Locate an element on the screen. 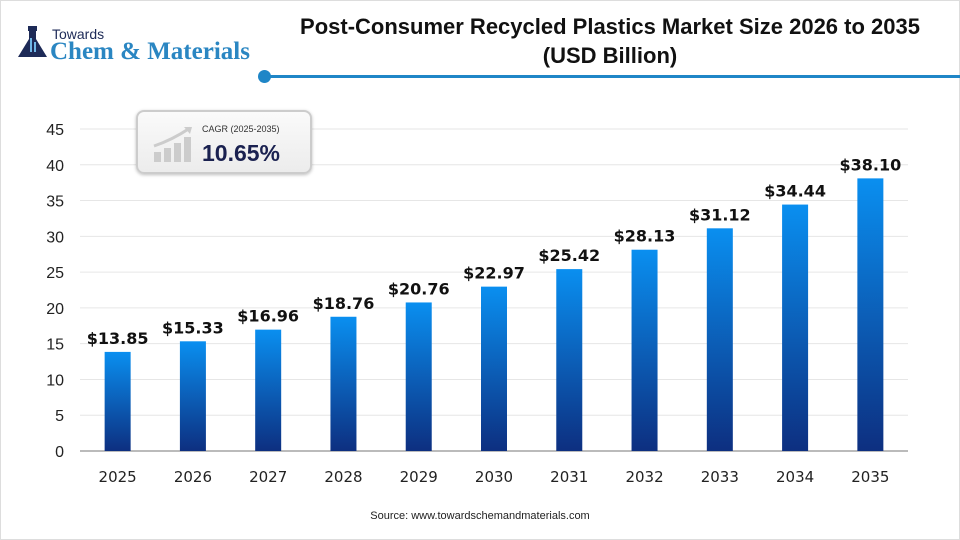 Image resolution: width=960 pixels, height=540 pixels. cagr-box: CAGR (2025-2035) 10.65% is located at coordinates (224, 142).